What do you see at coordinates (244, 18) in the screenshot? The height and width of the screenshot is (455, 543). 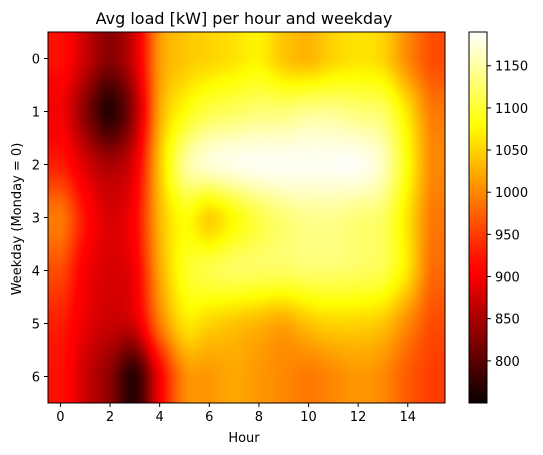 I see `chart-title: Avg load [kW] per hour and weekday` at bounding box center [244, 18].